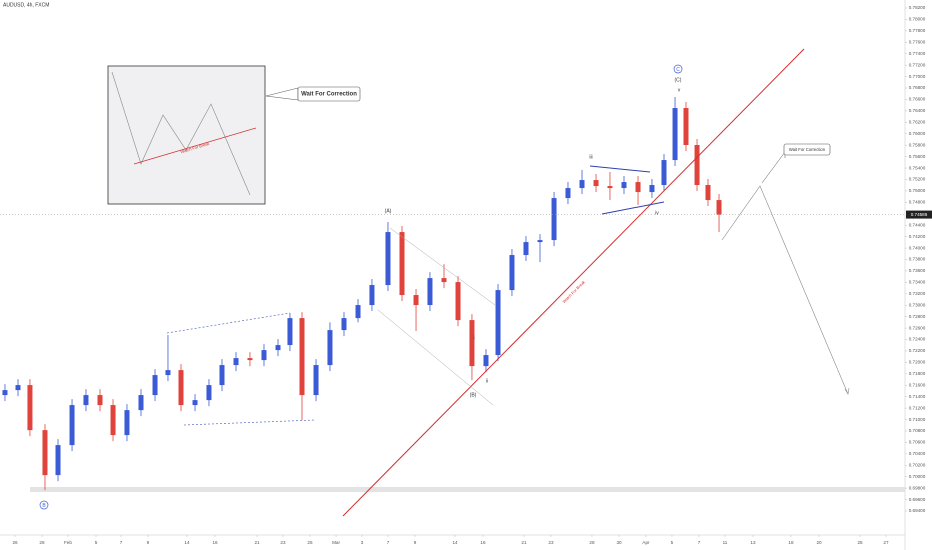 The width and height of the screenshot is (932, 550). I want to click on flag-top, so click(442, 266).